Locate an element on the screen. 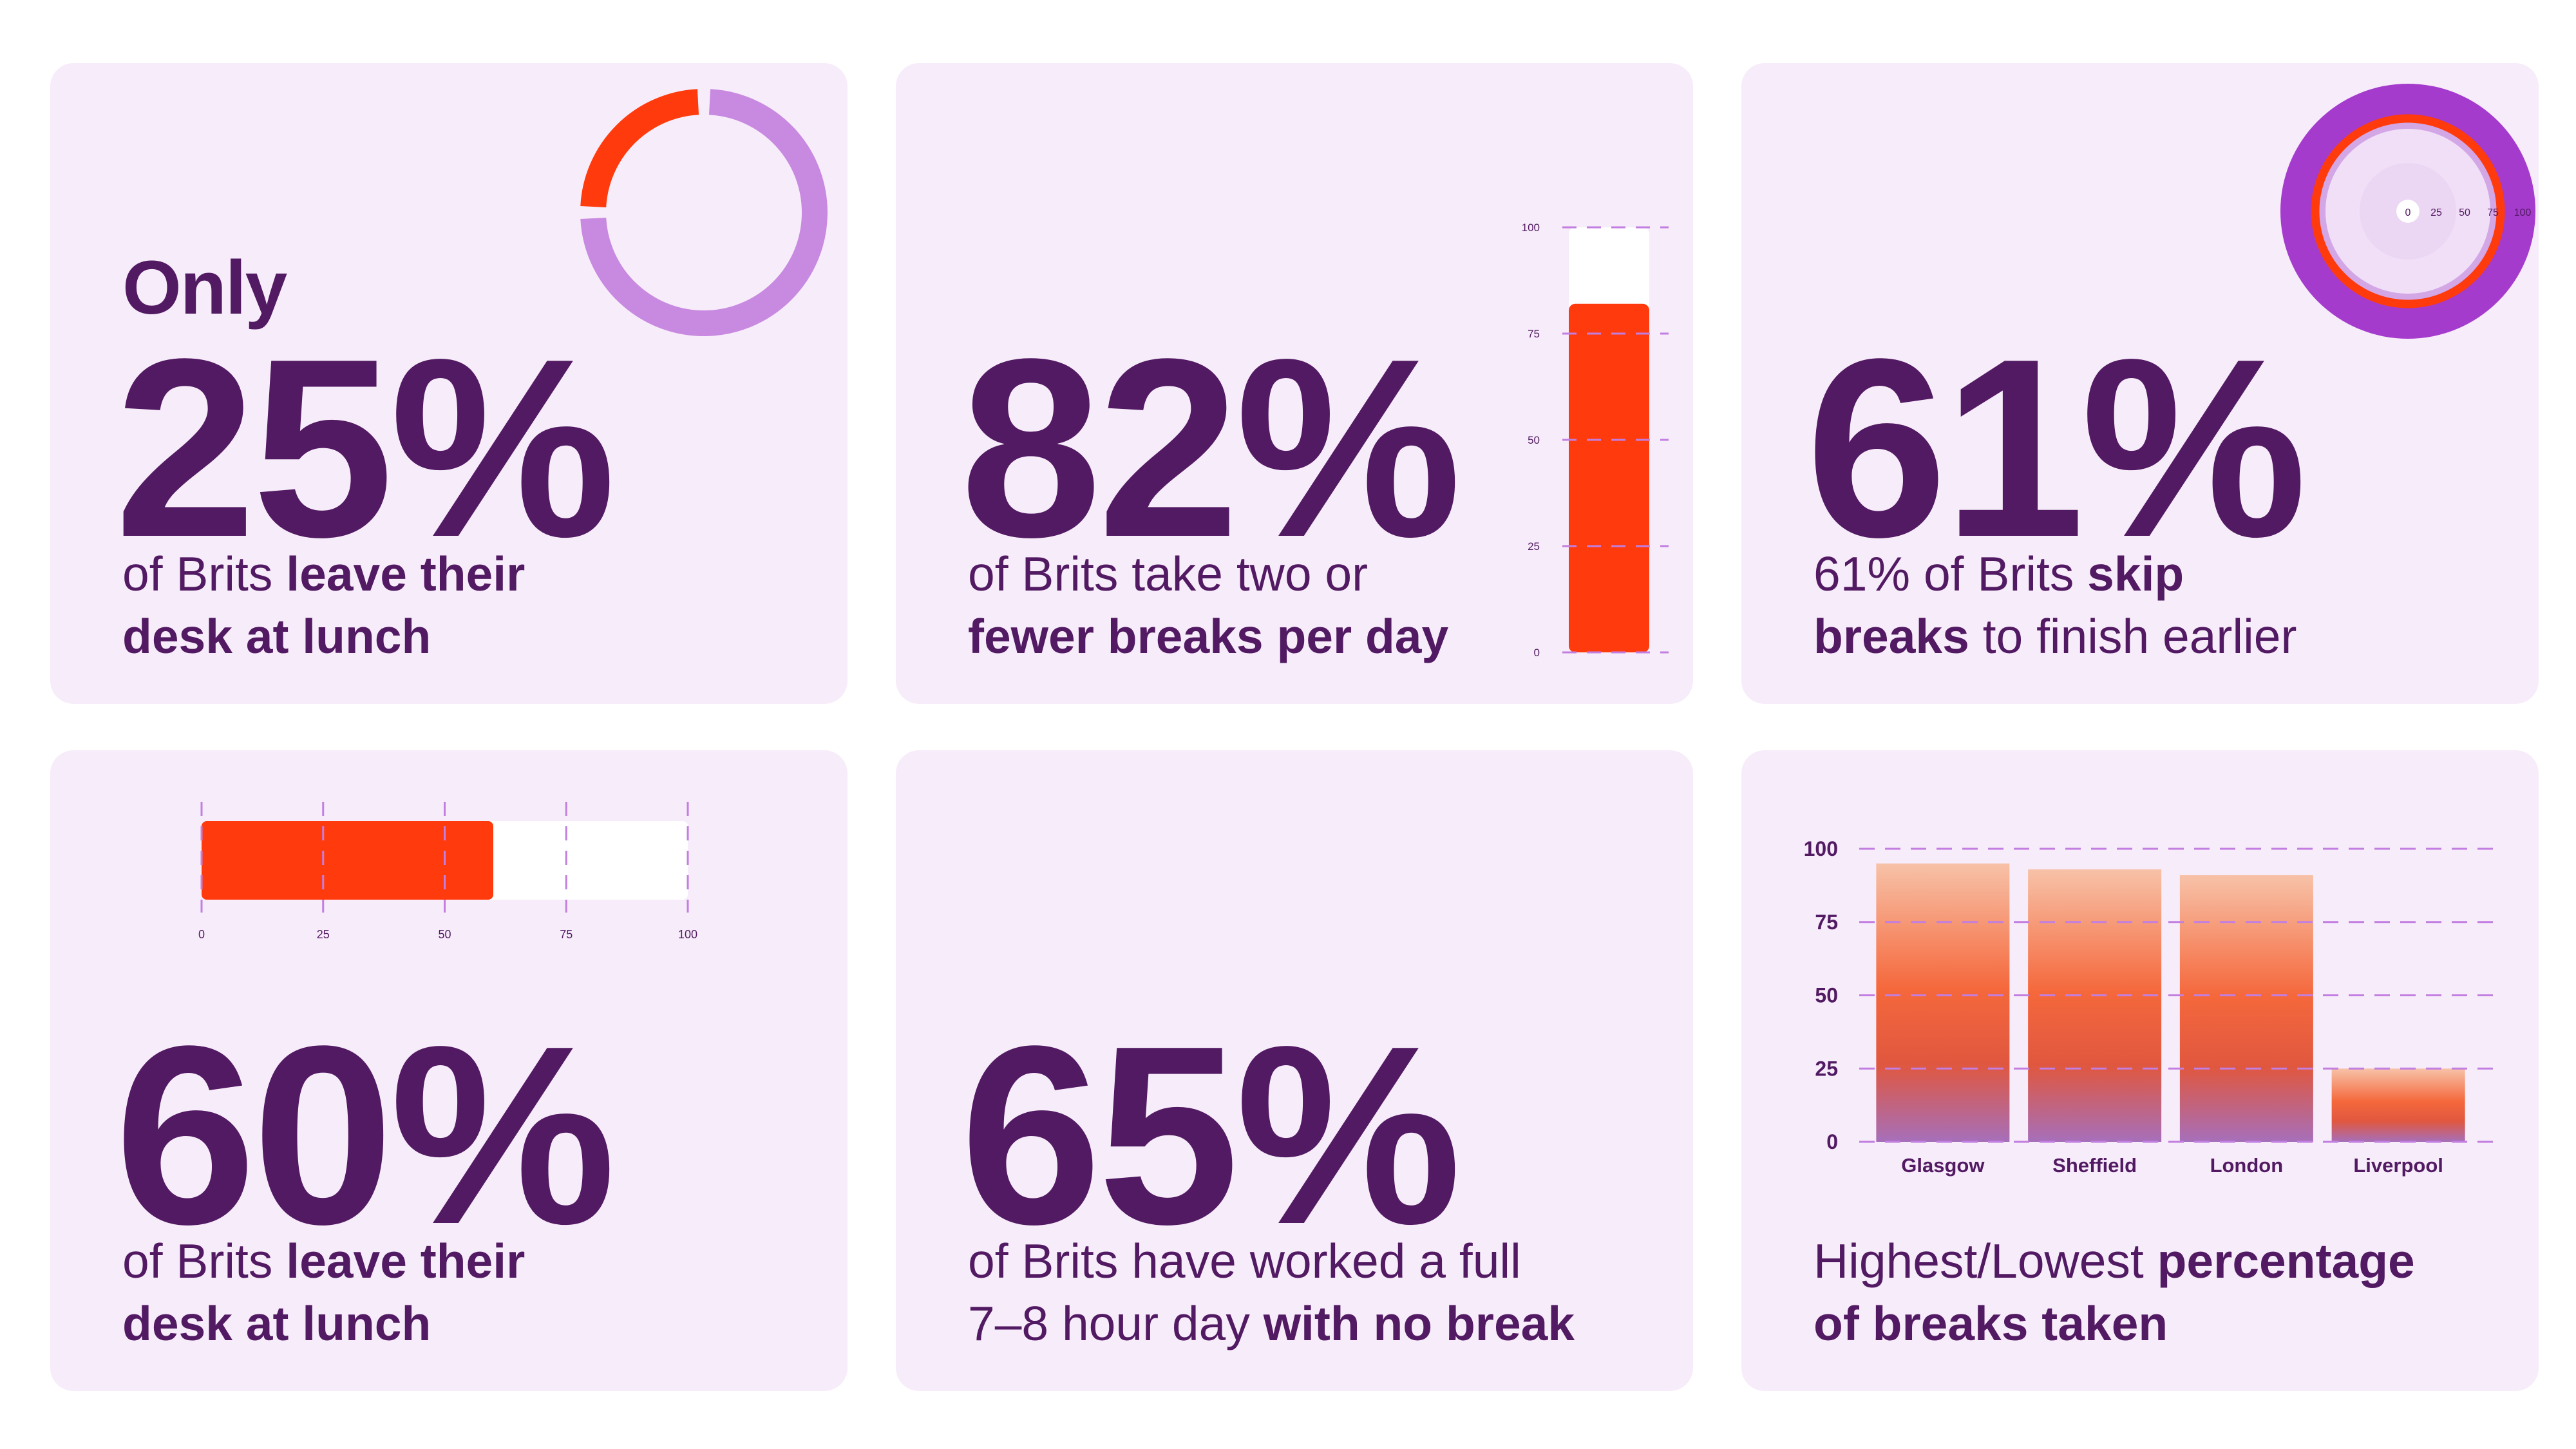 The height and width of the screenshot is (1449, 2576). vertical-bar-chart: 0 25 50 75 100 is located at coordinates (1595, 441).